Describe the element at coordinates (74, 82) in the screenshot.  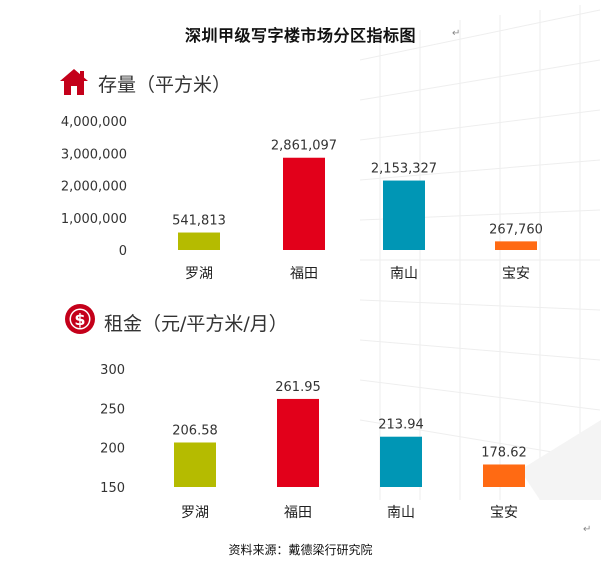
I see `house-icon` at that location.